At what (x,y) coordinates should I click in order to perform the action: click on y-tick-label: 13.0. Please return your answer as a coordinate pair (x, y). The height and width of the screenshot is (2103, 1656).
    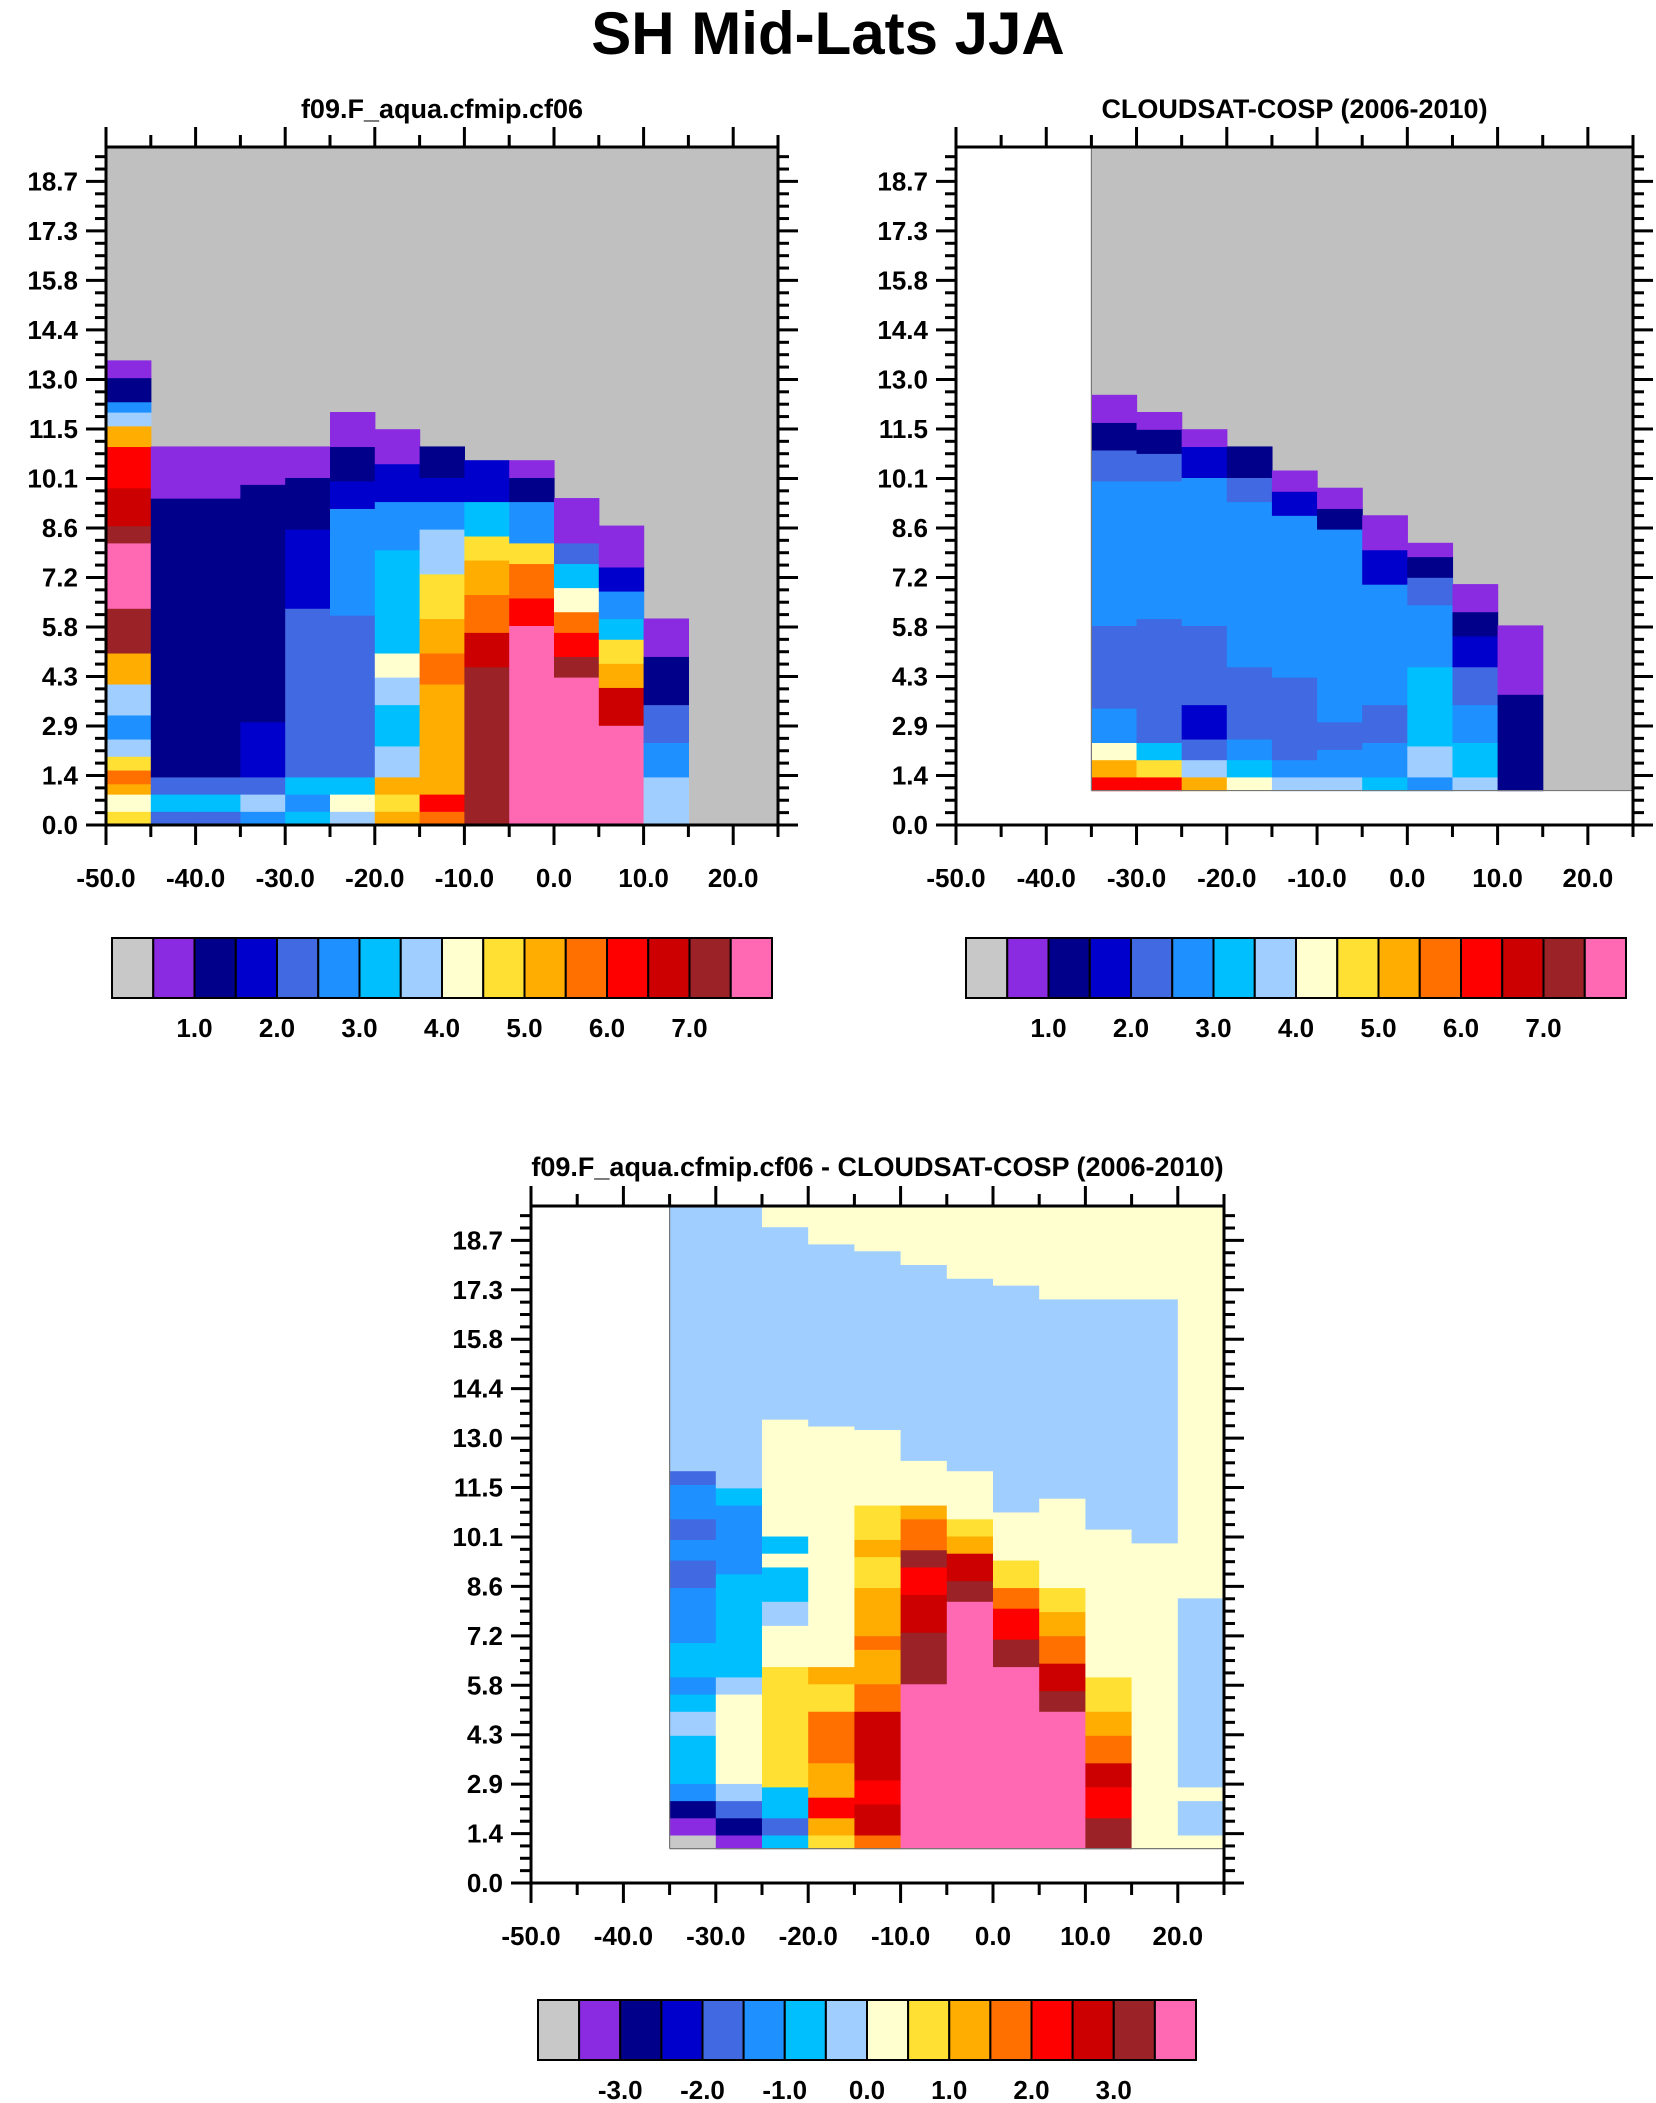
    Looking at the image, I should click on (52, 379).